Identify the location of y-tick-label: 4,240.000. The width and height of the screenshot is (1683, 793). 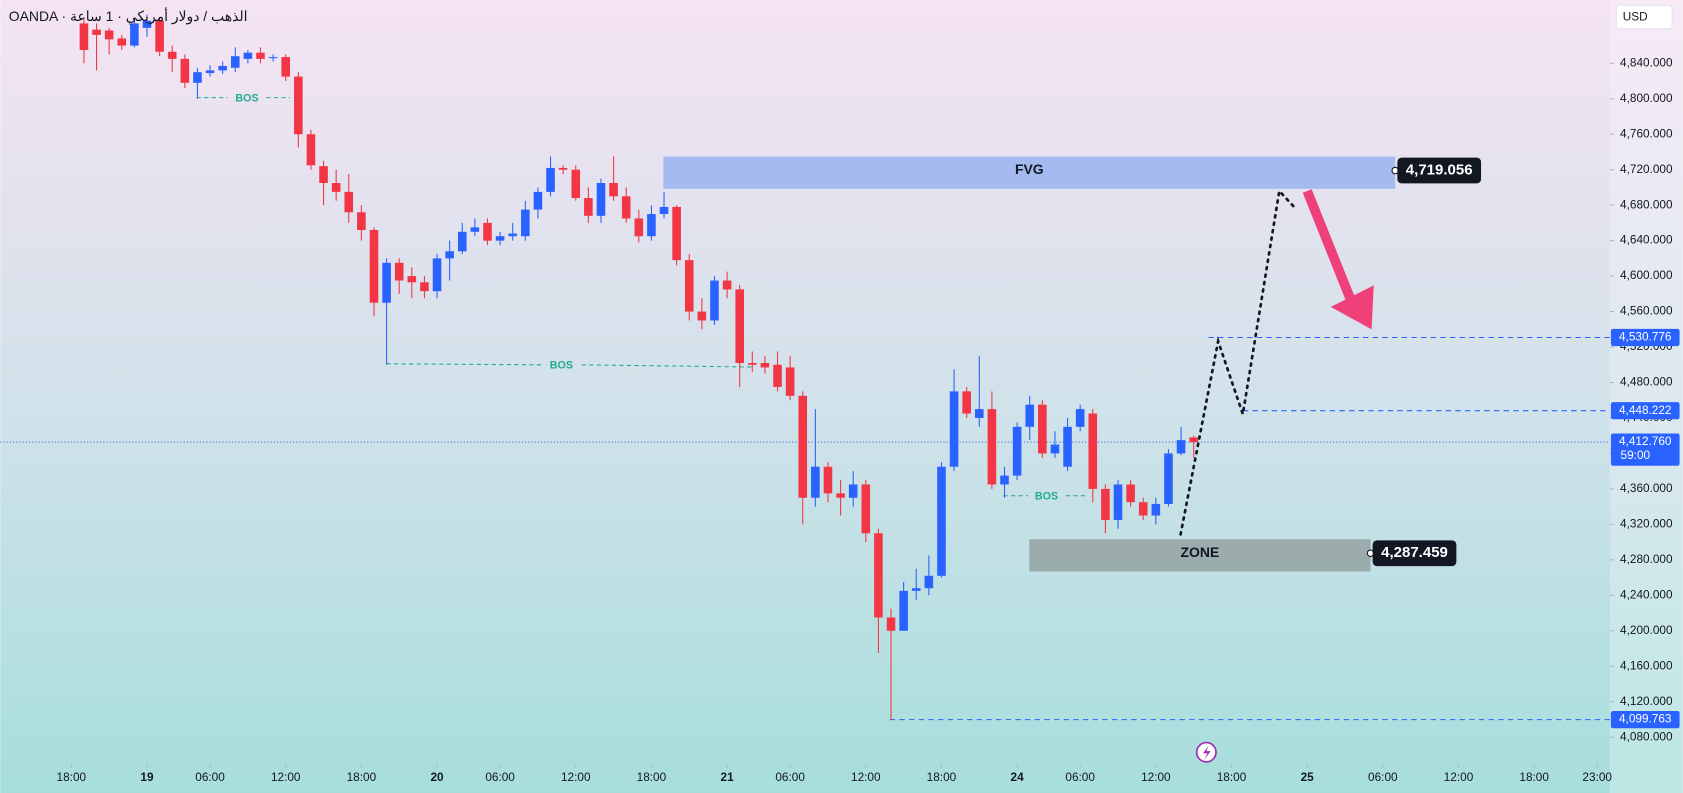
(1646, 594).